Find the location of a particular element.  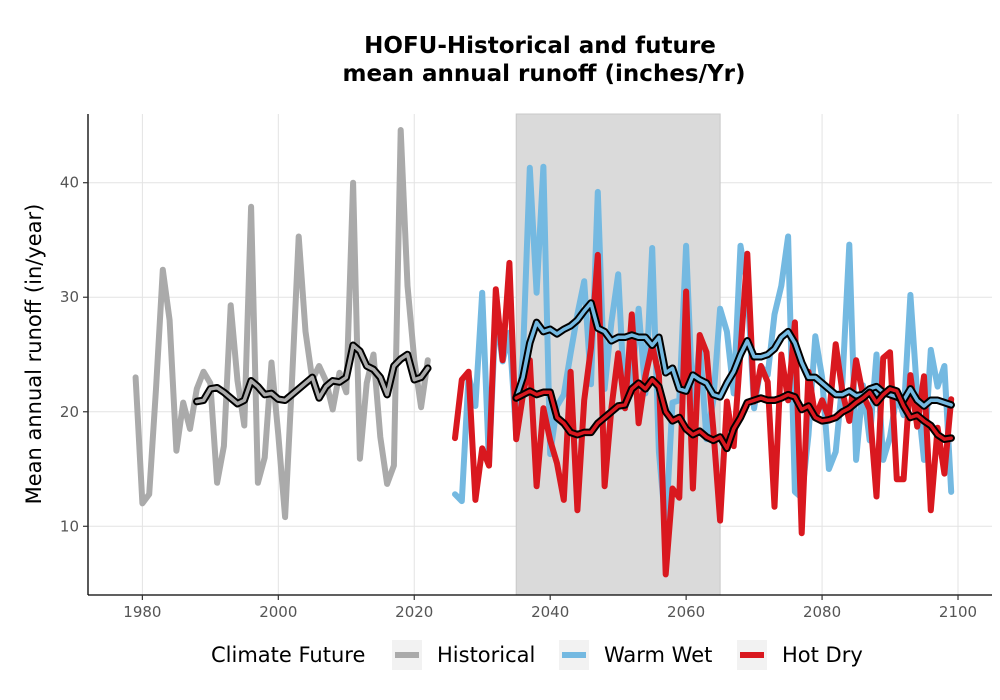

x-tick-label-2100: 2100 is located at coordinates (958, 612).